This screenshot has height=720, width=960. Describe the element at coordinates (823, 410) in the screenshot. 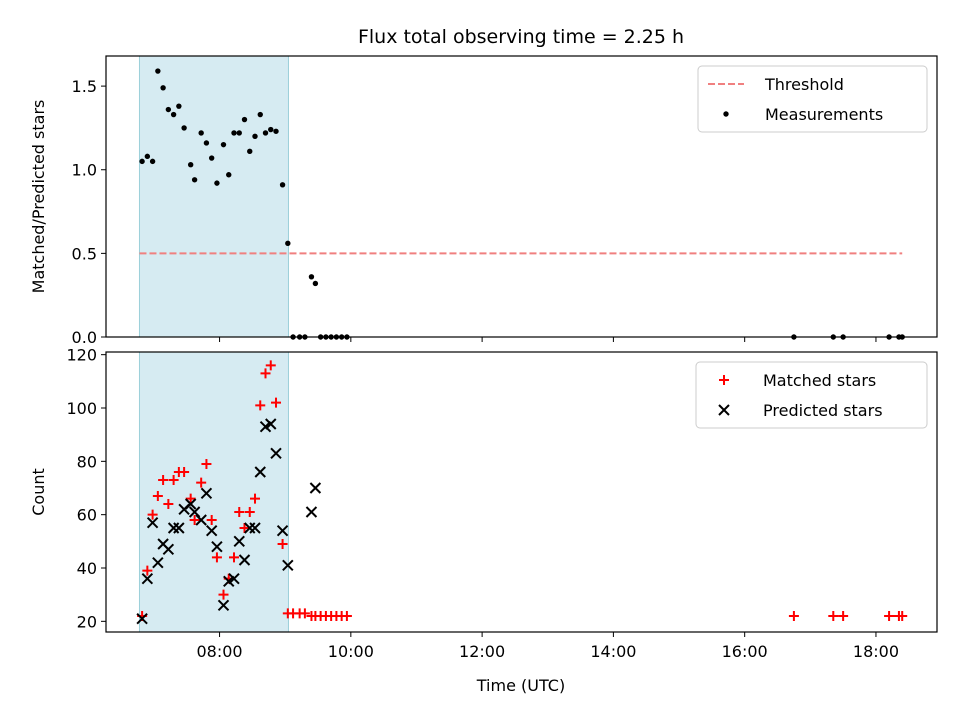

I see `legend-label: Predicted stars` at that location.